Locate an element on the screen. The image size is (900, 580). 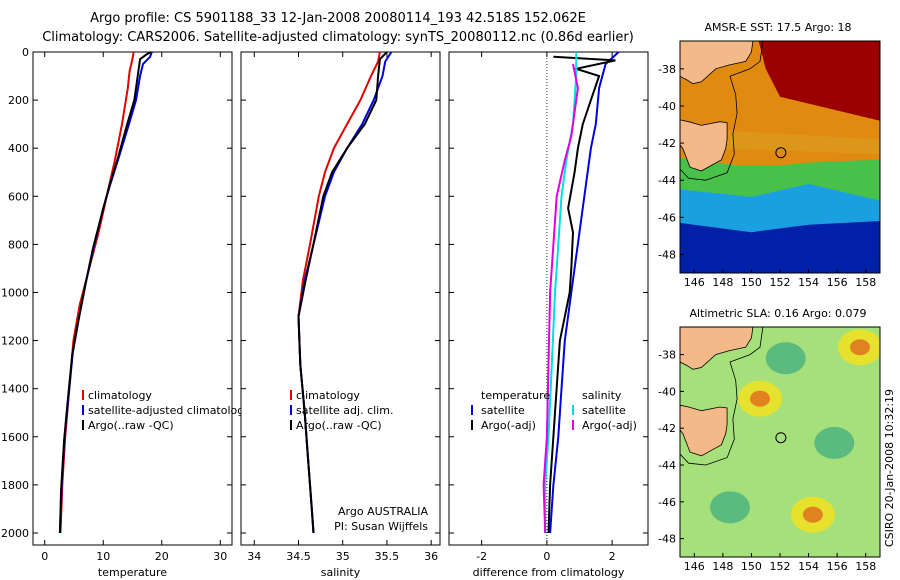
x-axis-label: temperature is located at coordinates (132, 572).